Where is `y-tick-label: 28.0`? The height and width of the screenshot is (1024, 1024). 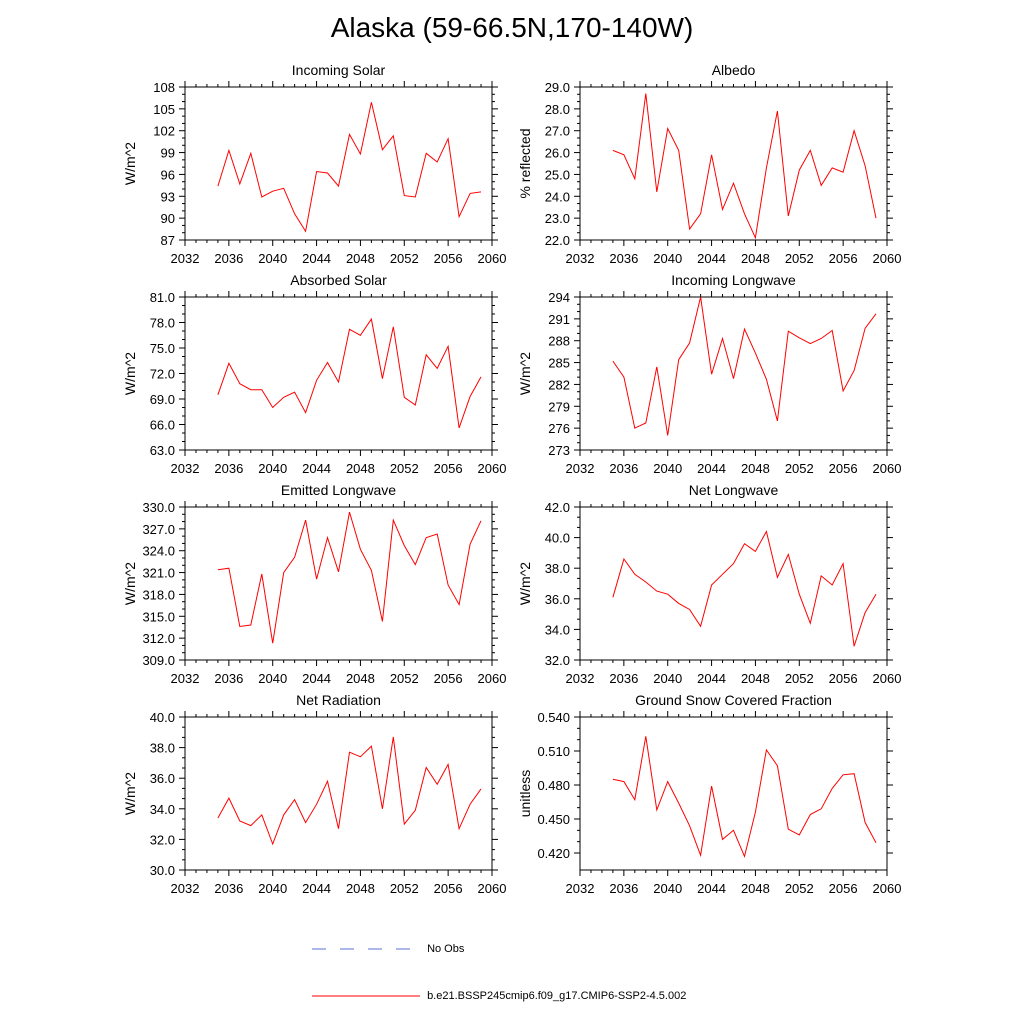
y-tick-label: 28.0 is located at coordinates (557, 109).